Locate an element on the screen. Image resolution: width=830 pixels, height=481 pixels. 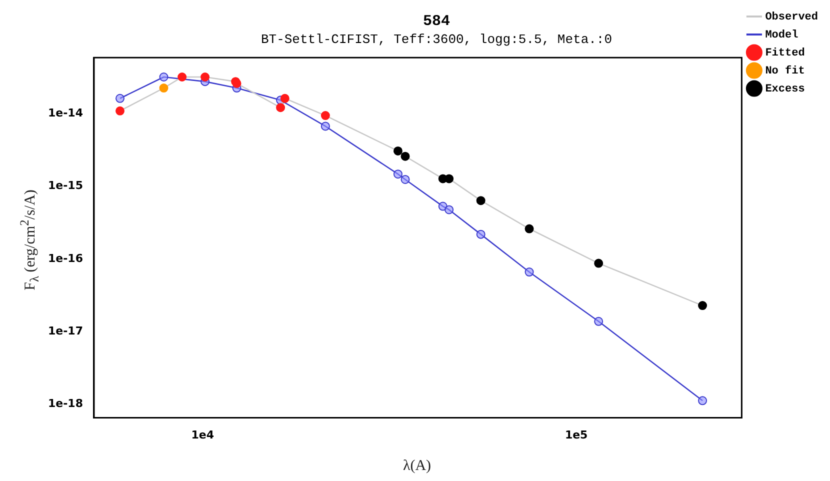
chart-subtitle: BT-Settl-CIFIST, Teff:3600, logg:5.5, Meta.:0 is located at coordinates (436, 40).